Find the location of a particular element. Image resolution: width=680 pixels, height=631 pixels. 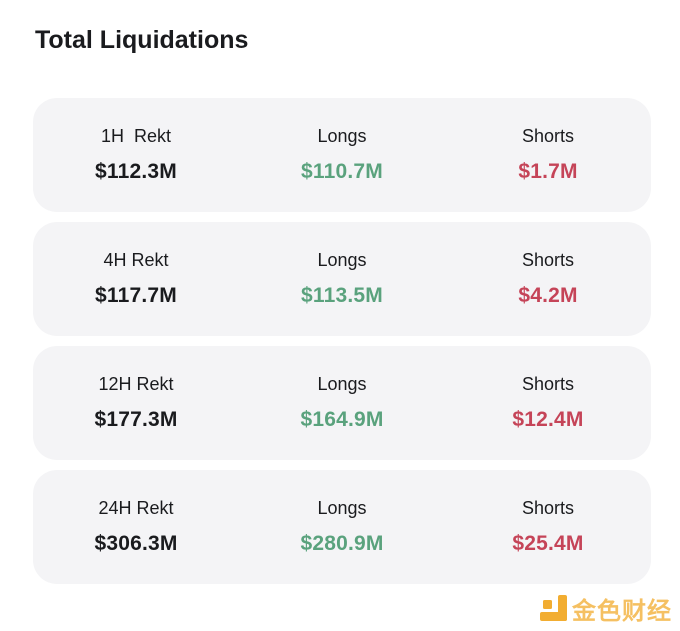

period-label: 4H Rekt is located at coordinates (136, 260).